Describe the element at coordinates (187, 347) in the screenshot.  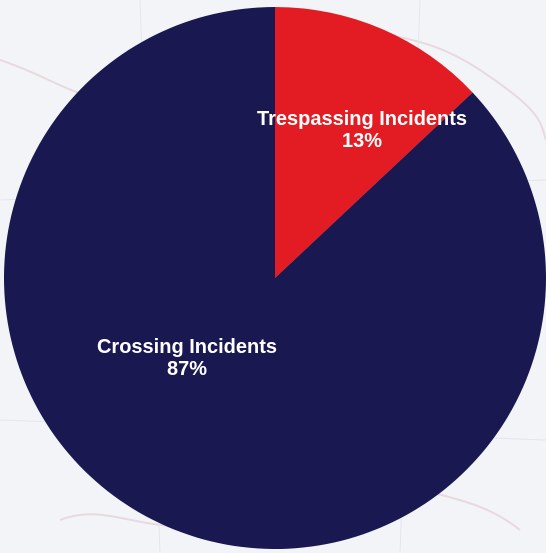
I see `slice-name-crossing: Crossing Incidents` at that location.